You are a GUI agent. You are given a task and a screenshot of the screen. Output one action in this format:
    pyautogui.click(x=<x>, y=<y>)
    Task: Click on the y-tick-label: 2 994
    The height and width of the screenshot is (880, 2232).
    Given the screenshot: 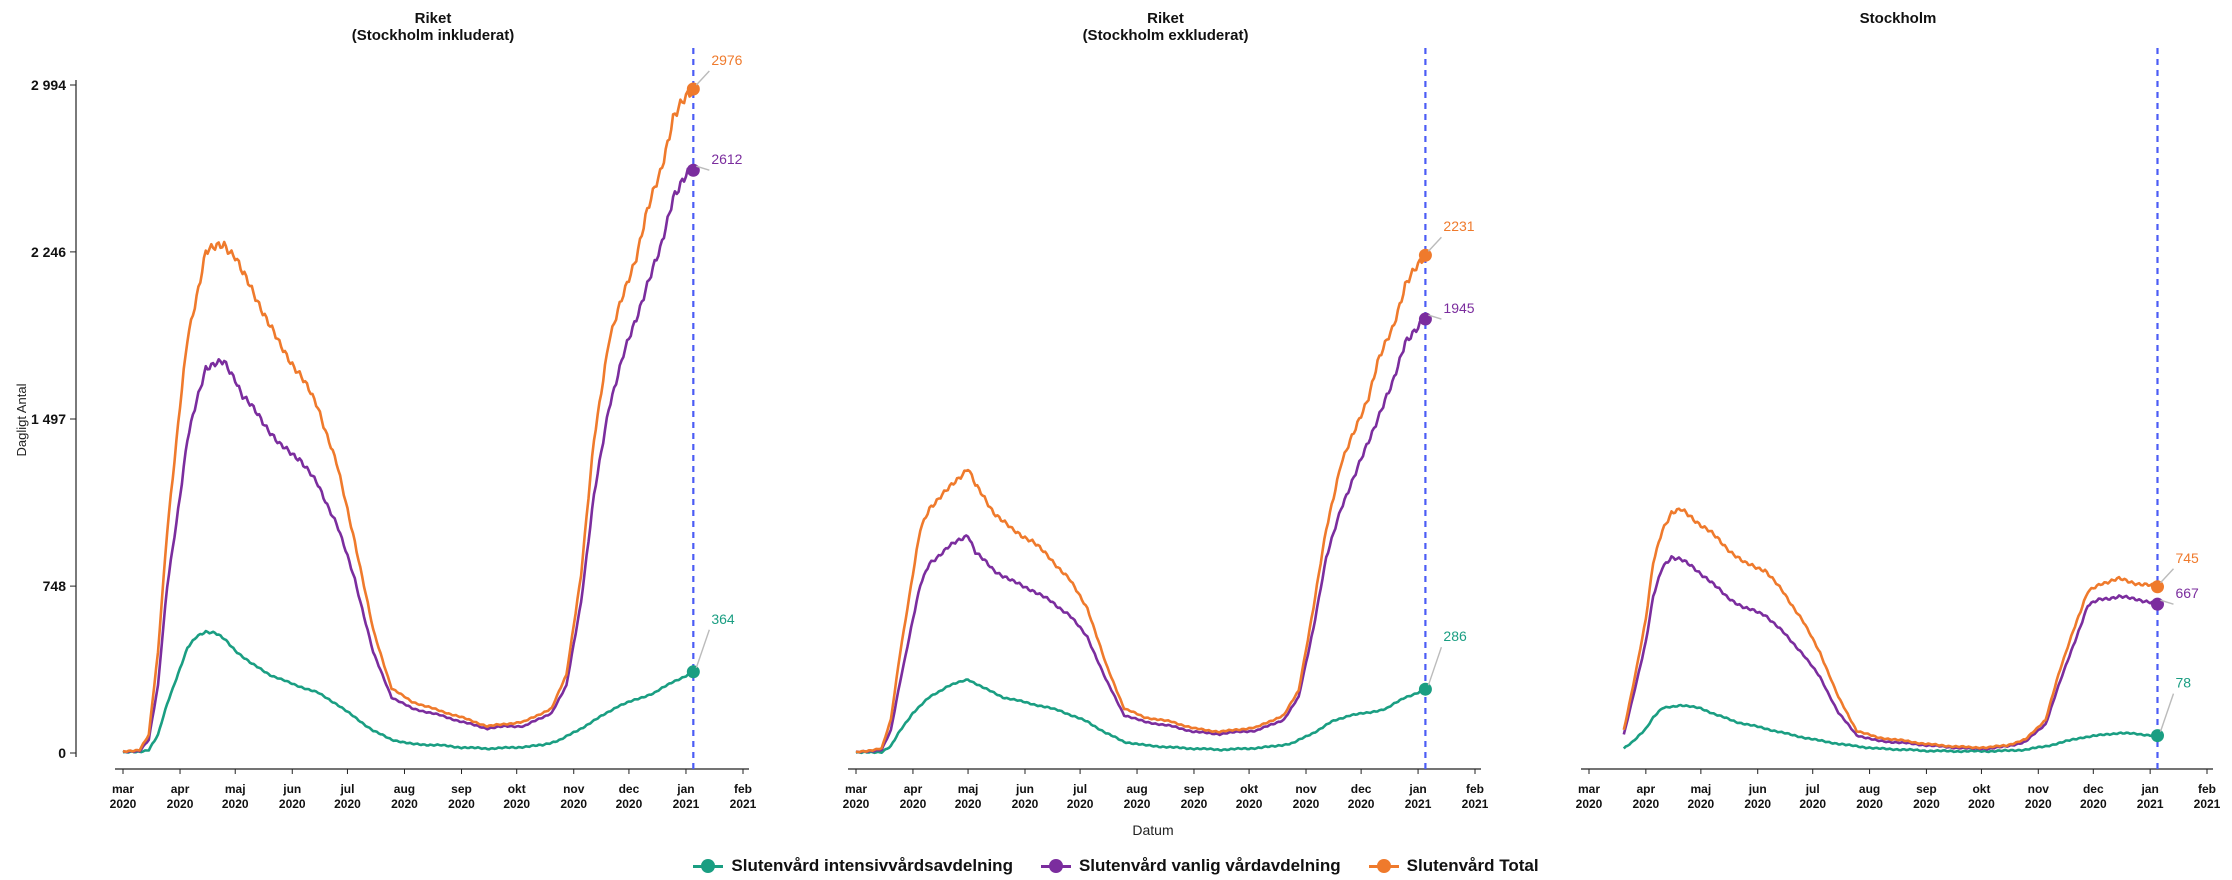 What is the action you would take?
    pyautogui.click(x=48, y=85)
    